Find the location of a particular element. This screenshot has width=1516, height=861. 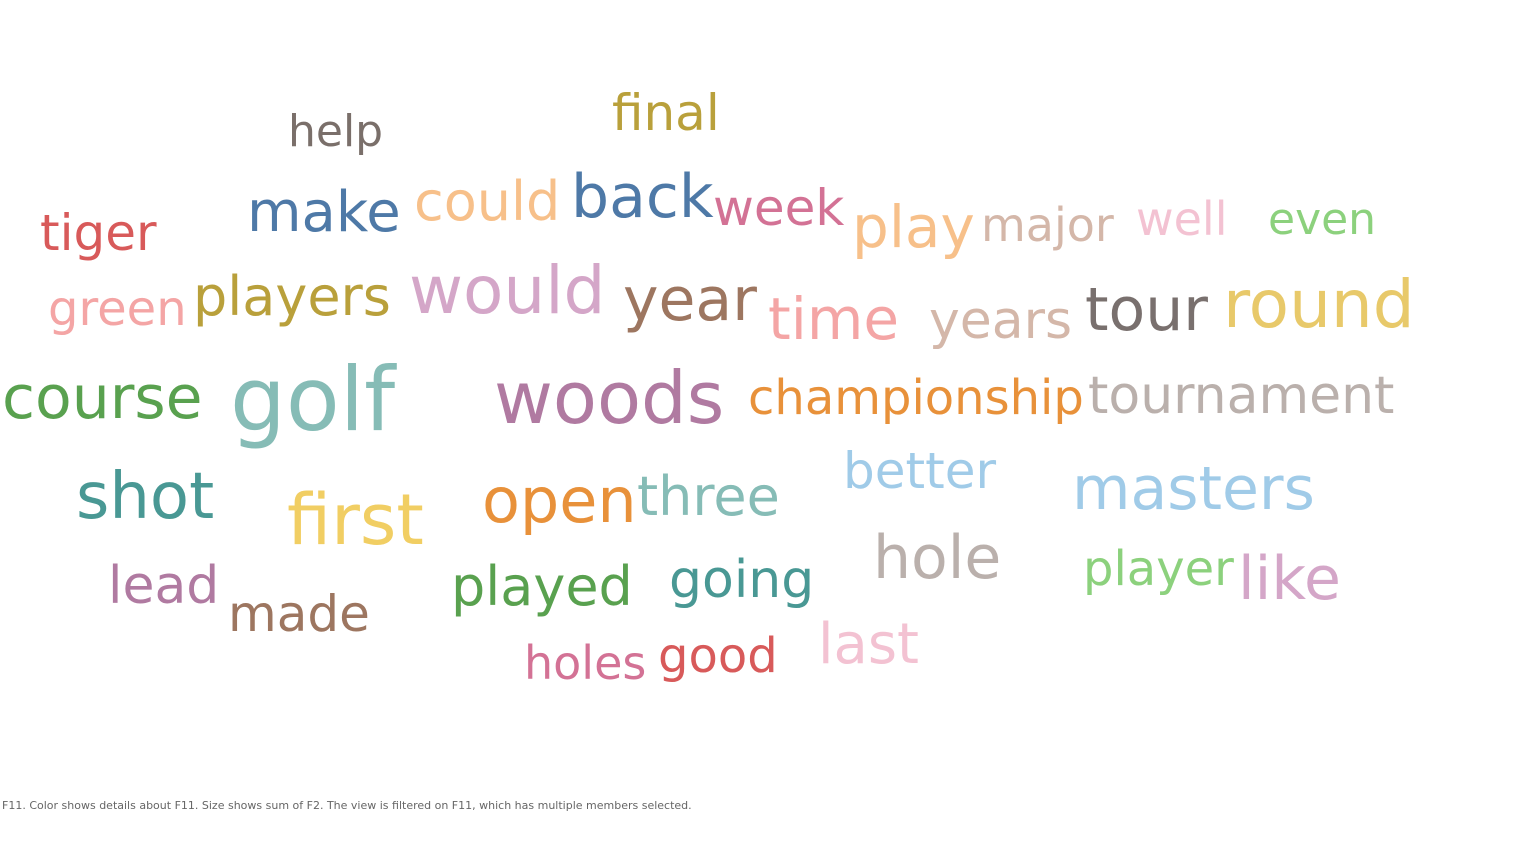

word-time: time is located at coordinates (834, 319).